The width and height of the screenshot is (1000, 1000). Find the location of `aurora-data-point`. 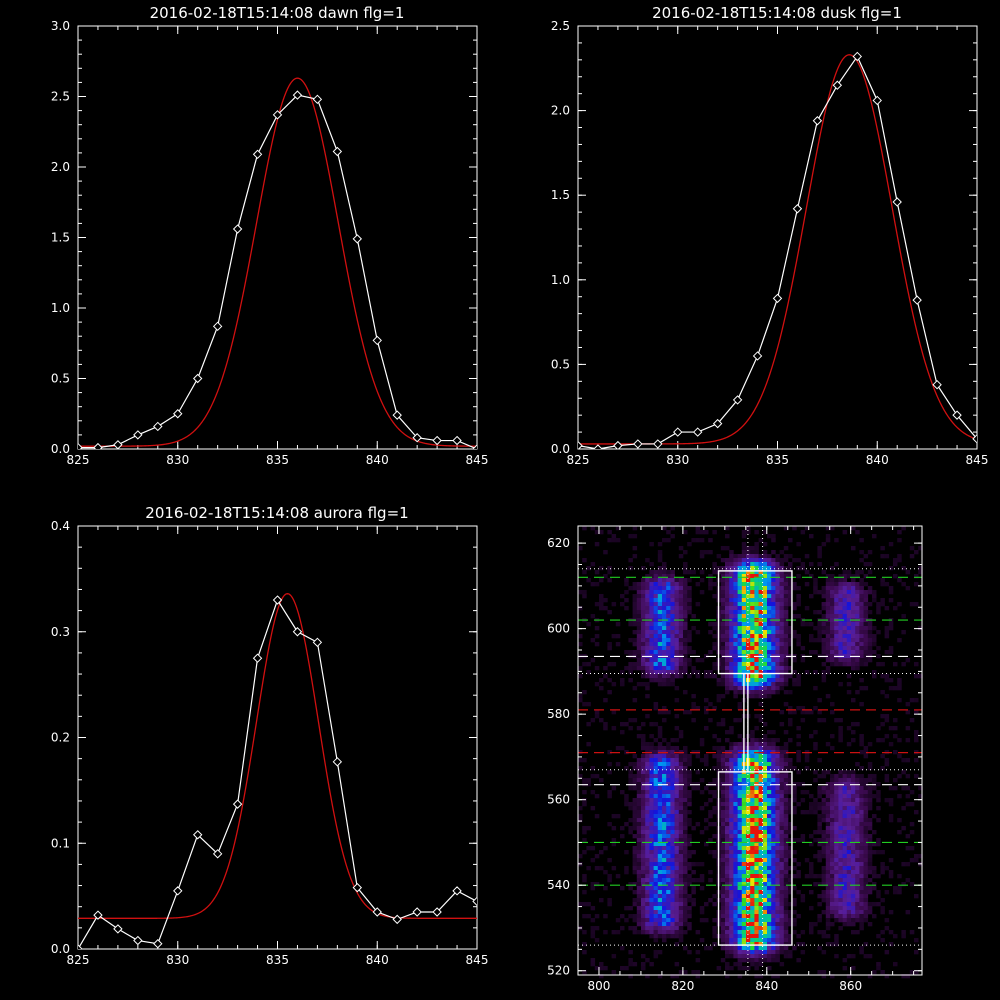

aurora-data-point is located at coordinates (337, 762).